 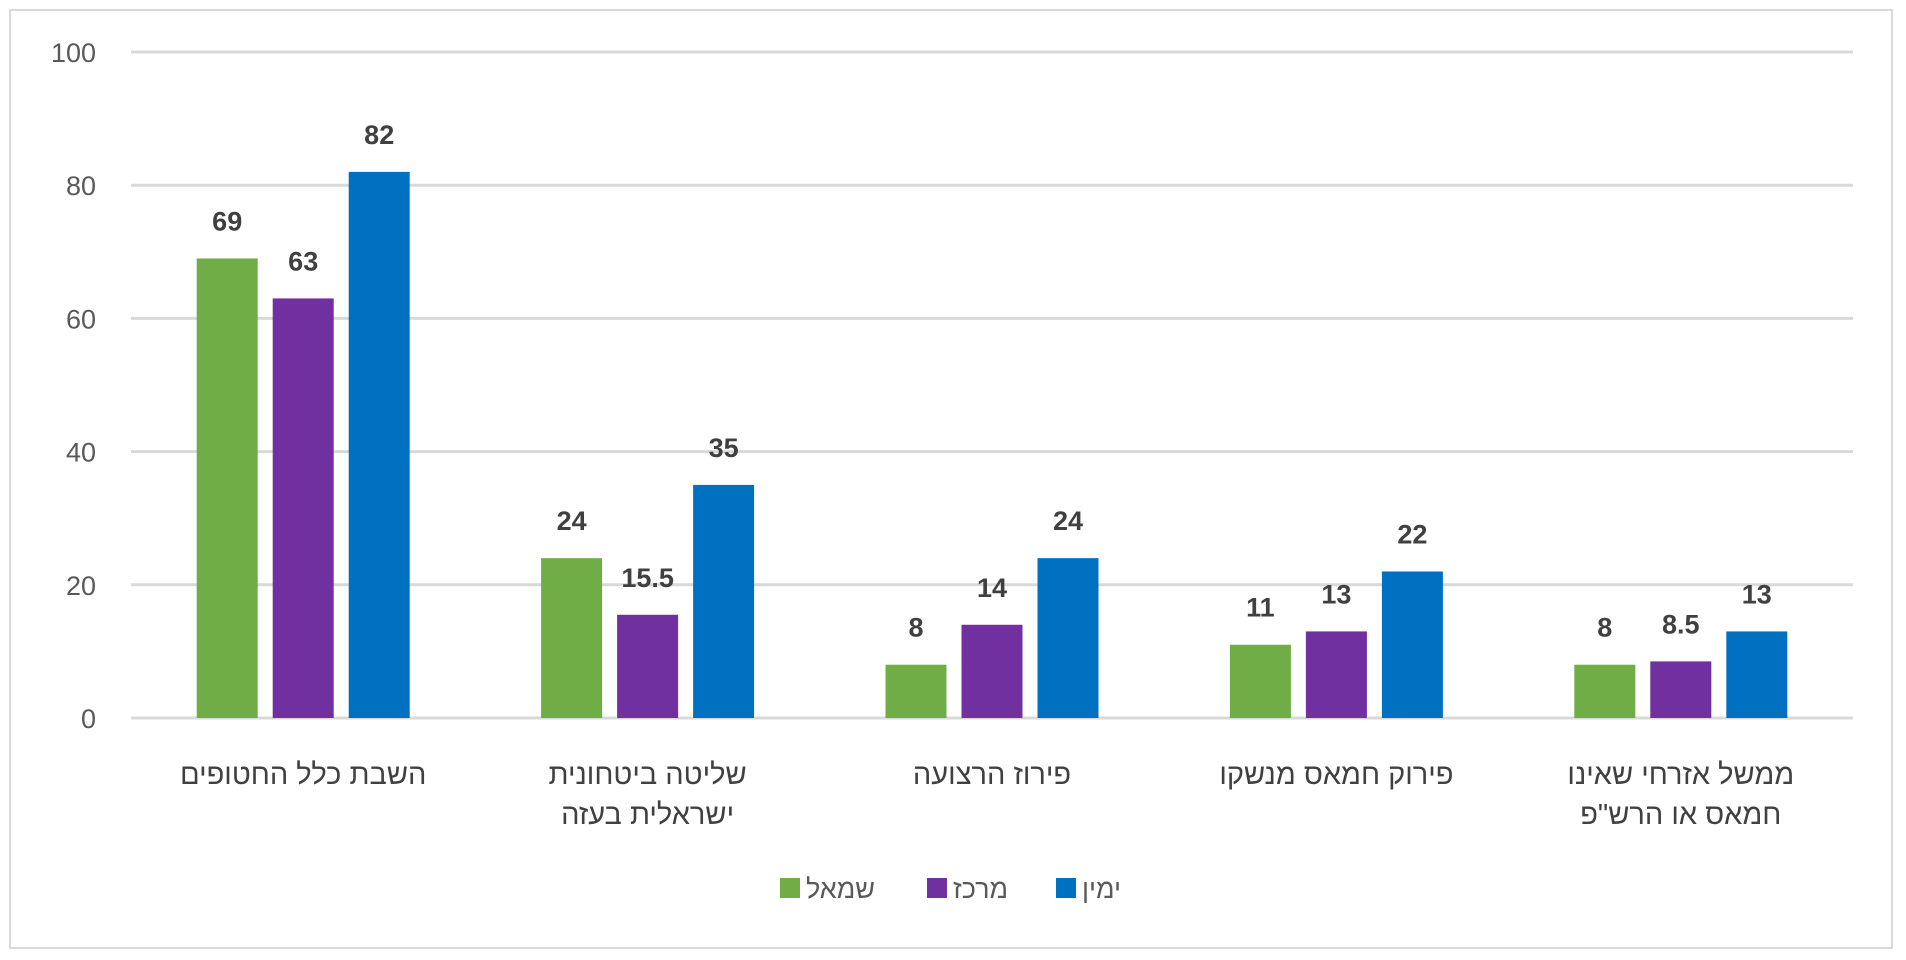 What do you see at coordinates (647, 815) in the screenshot?
I see `x-category-label: ישראלית בעזה` at bounding box center [647, 815].